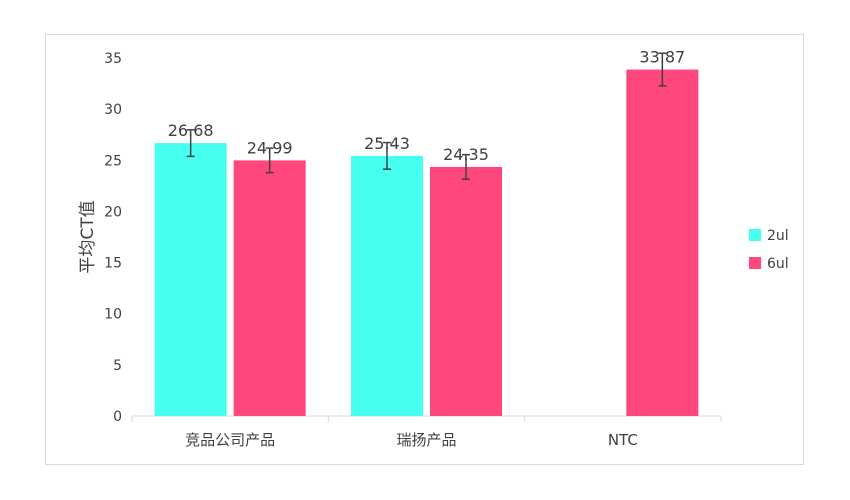 The width and height of the screenshot is (850, 500). What do you see at coordinates (113, 161) in the screenshot?
I see `y-tick-label: 25` at bounding box center [113, 161].